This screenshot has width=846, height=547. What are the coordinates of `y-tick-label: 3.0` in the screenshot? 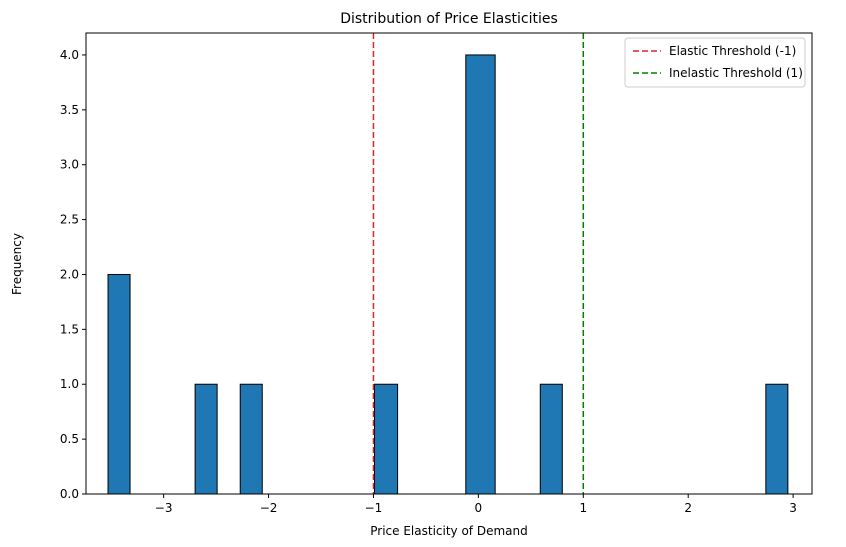 It's located at (69, 165).